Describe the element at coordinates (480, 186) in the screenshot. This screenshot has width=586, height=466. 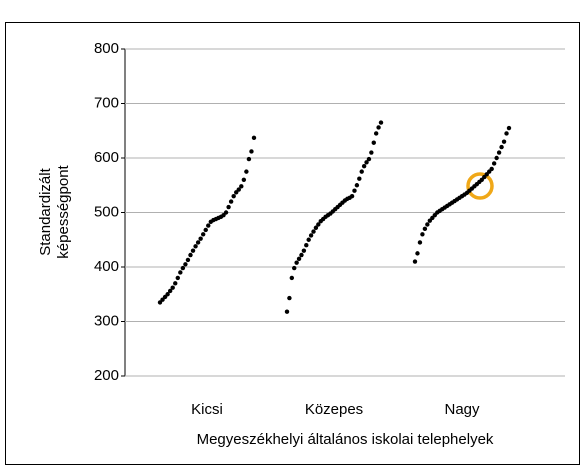
I see `highlight-circle` at that location.